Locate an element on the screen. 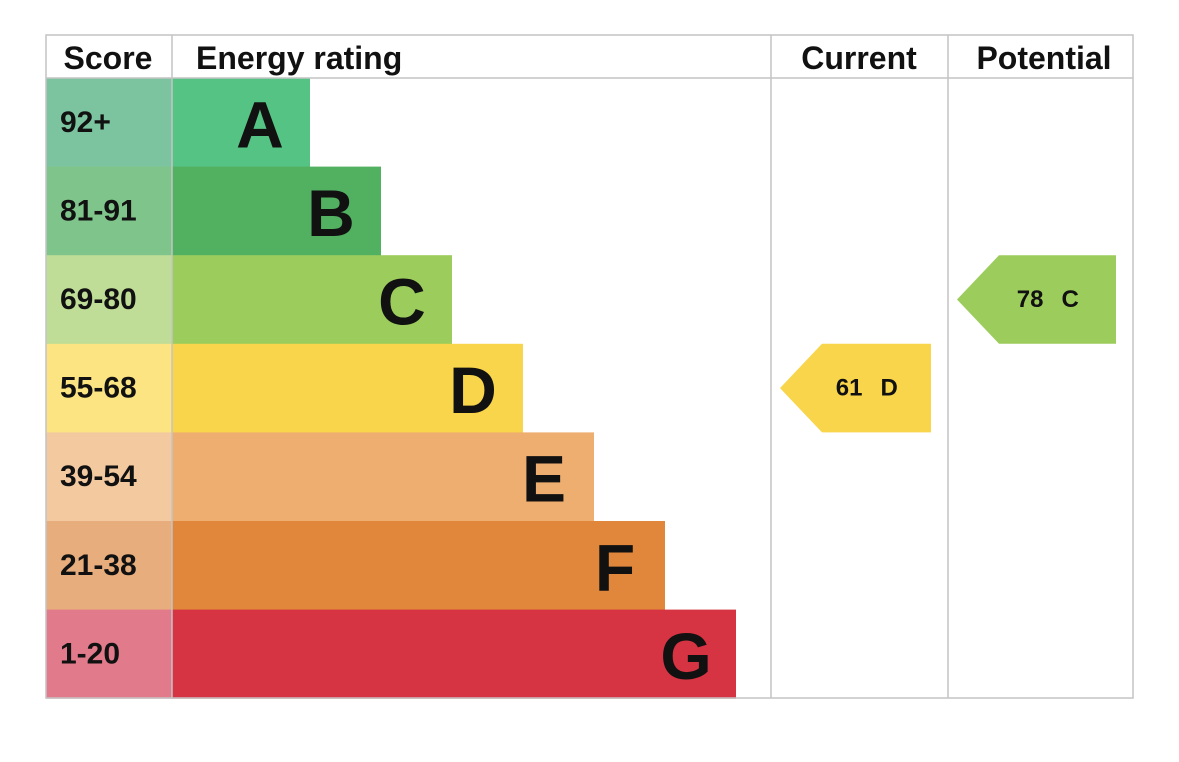 The width and height of the screenshot is (1179, 762). current-rating-arrow is located at coordinates (855, 388).